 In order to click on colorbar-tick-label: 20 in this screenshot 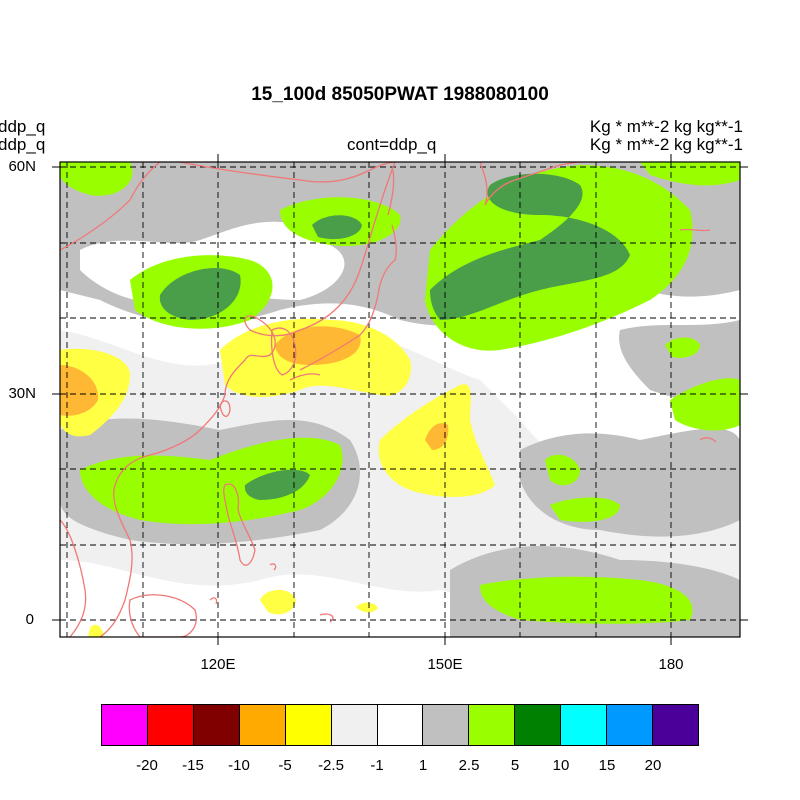, I will do `click(653, 765)`.